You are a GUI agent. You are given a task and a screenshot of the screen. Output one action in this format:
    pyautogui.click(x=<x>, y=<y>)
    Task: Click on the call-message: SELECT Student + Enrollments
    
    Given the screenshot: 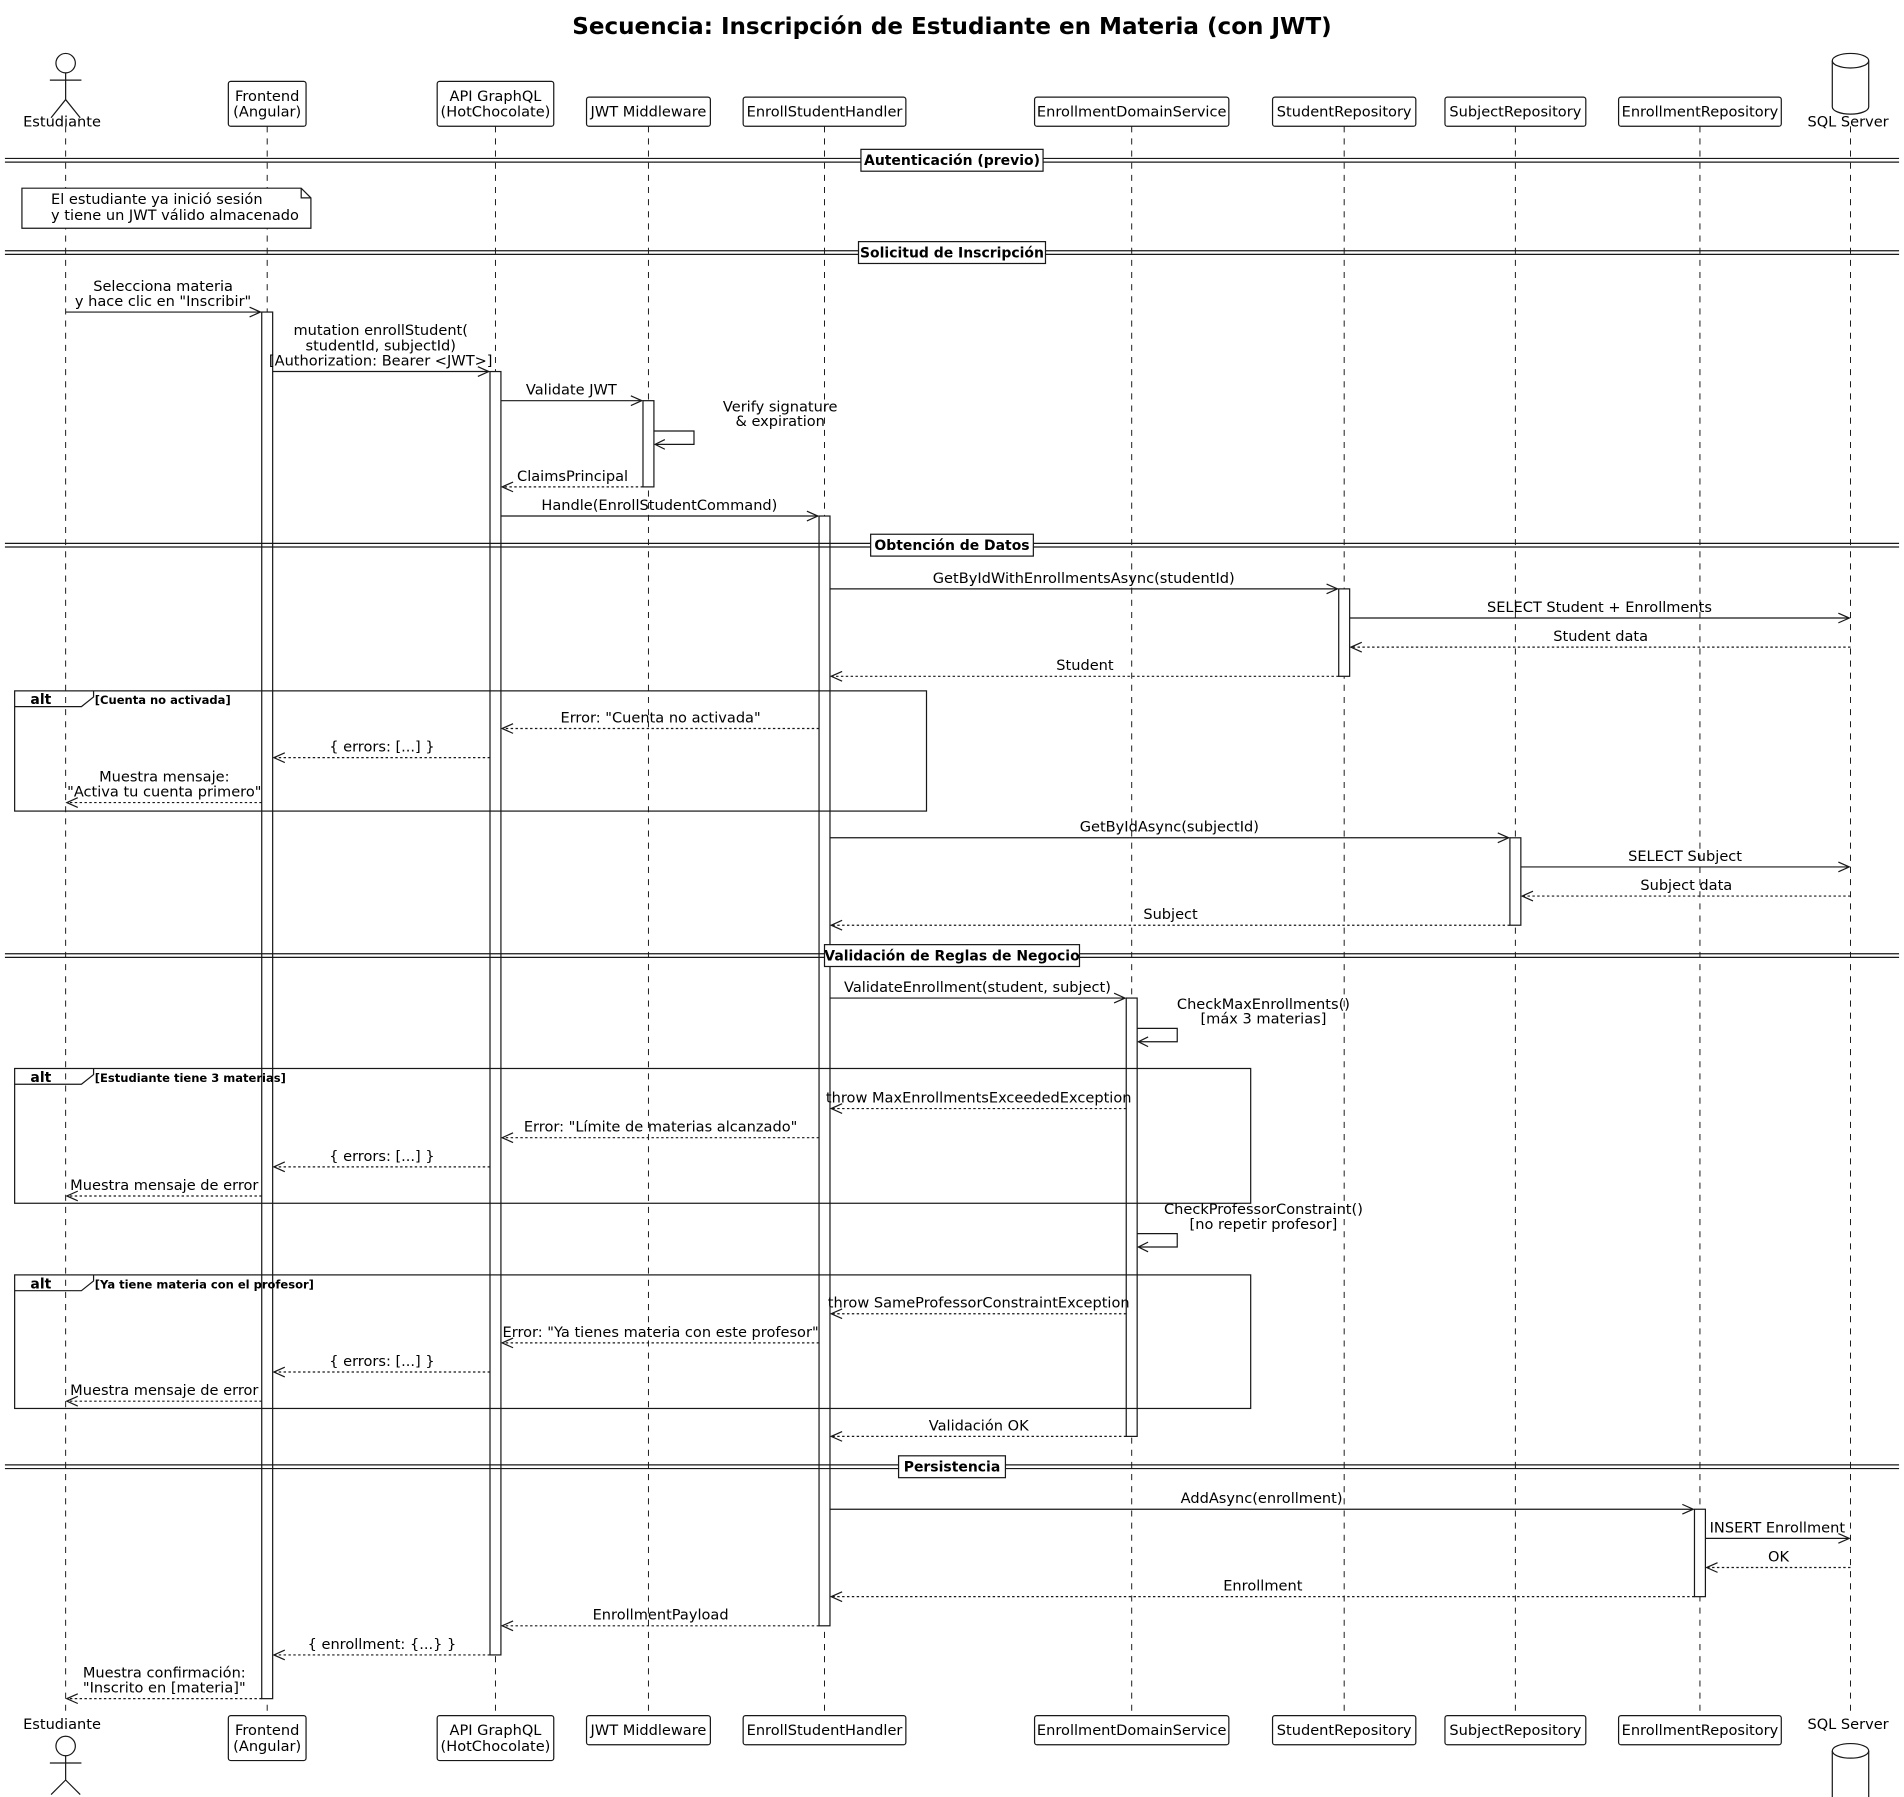 What is the action you would take?
    pyautogui.click(x=1600, y=611)
    